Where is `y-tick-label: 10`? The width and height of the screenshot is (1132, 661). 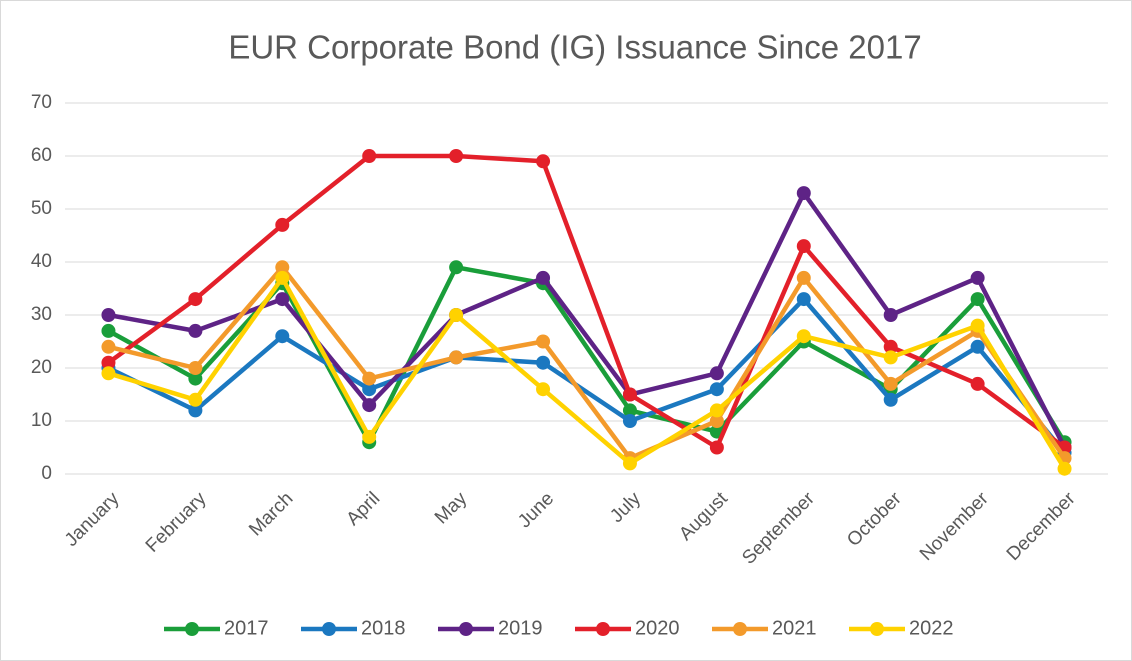 y-tick-label: 10 is located at coordinates (41, 420).